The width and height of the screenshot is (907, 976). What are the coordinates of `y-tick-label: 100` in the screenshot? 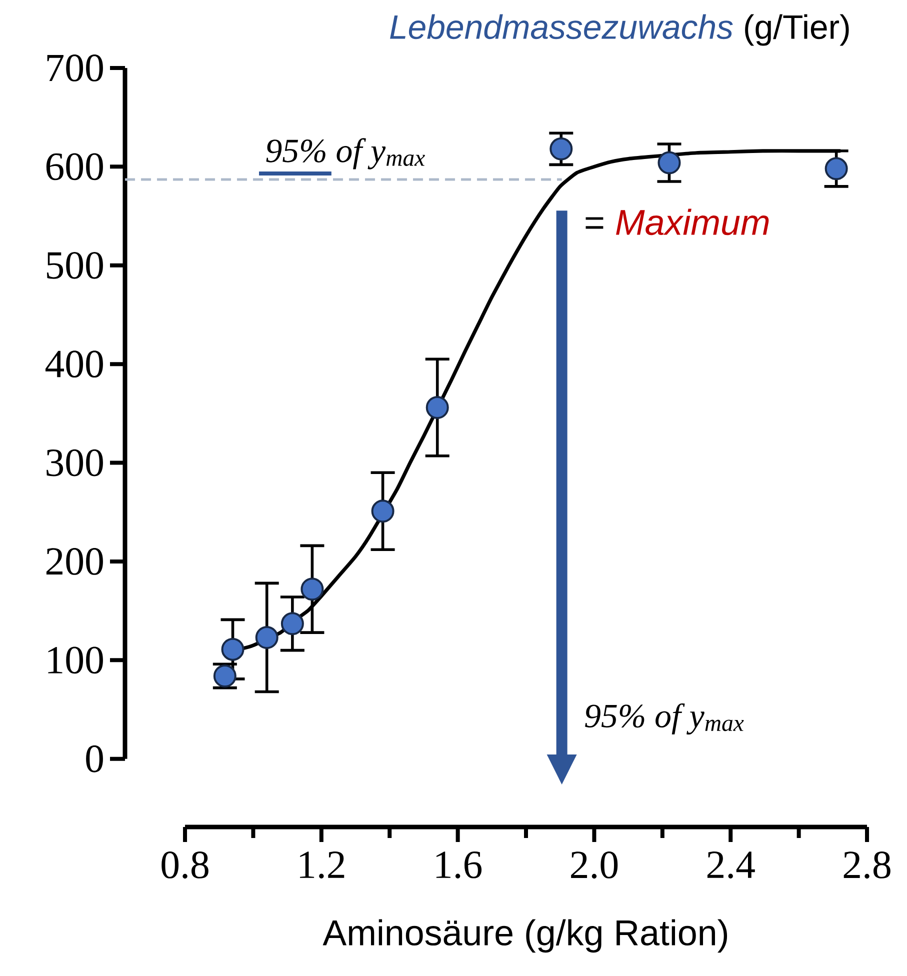 It's located at (75, 660).